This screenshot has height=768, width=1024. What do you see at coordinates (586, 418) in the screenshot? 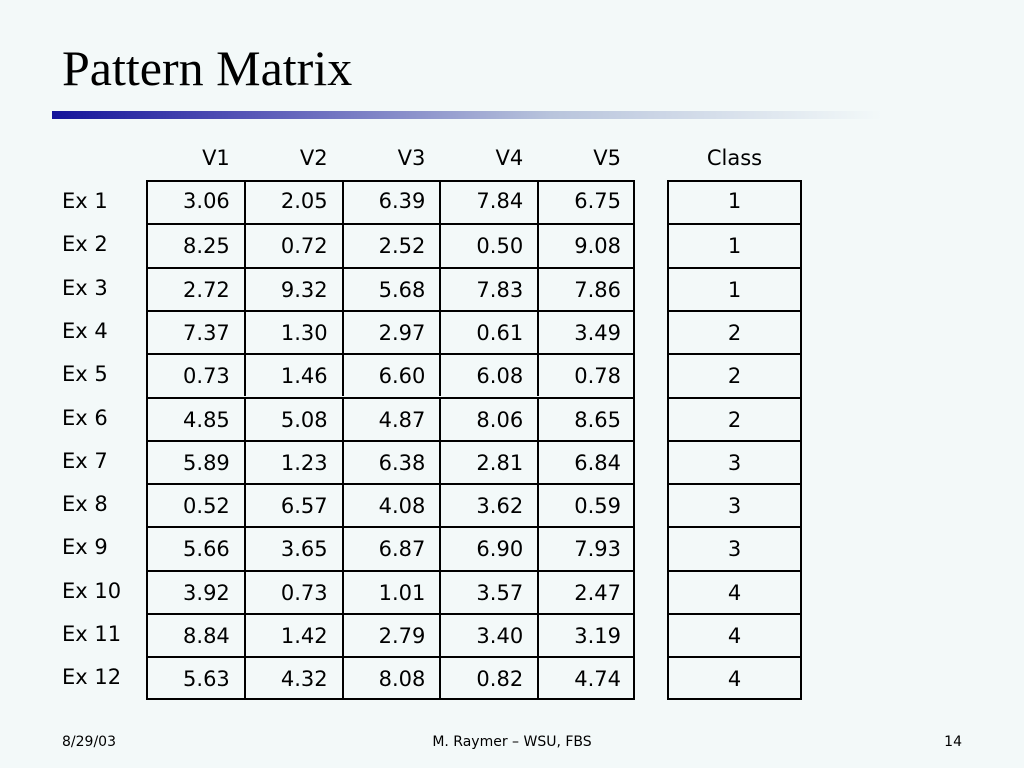
I see `table-cell: 8.65` at bounding box center [586, 418].